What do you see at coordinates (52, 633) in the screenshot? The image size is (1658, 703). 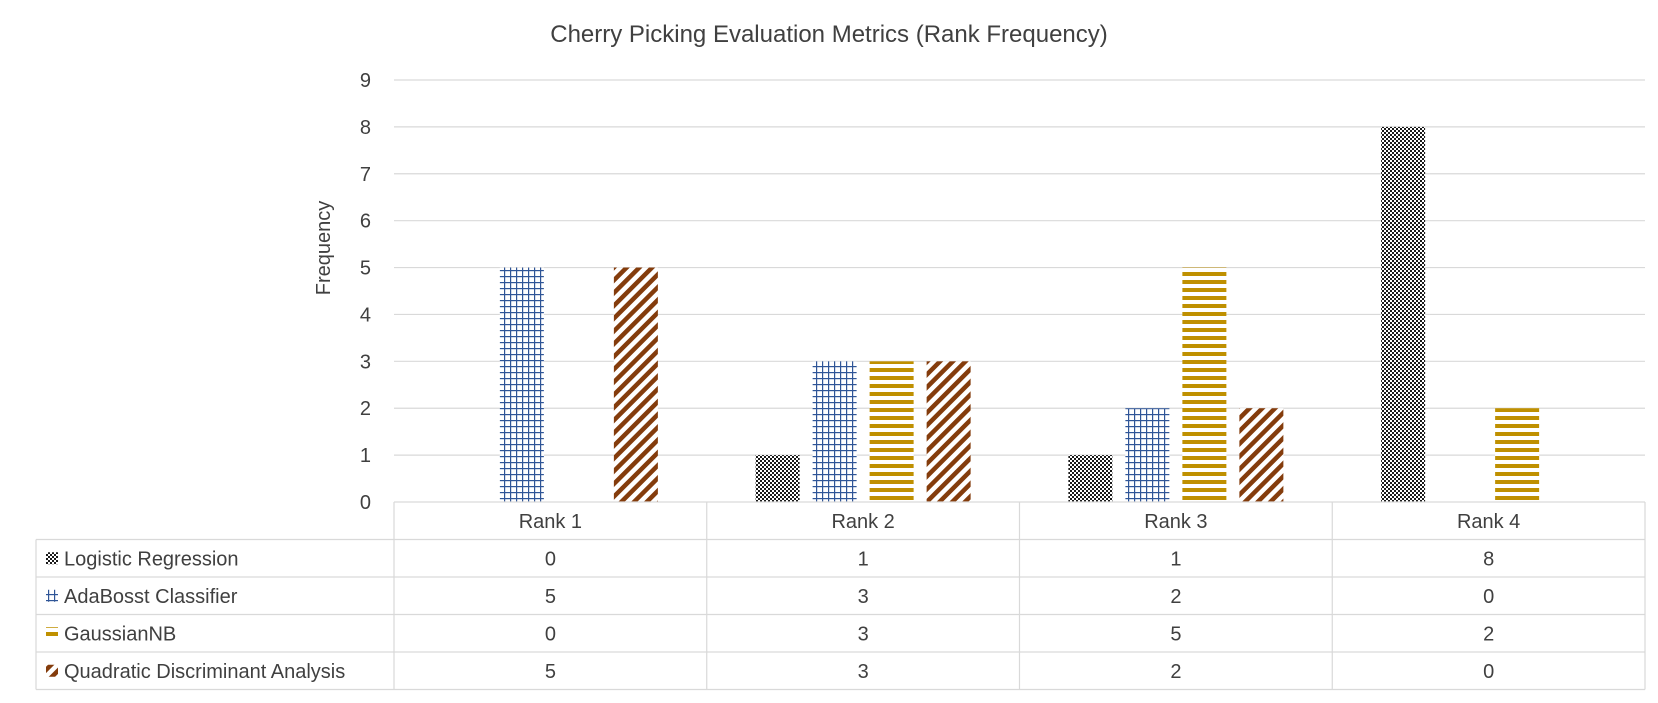 I see `legend-key-horizontal-lines` at bounding box center [52, 633].